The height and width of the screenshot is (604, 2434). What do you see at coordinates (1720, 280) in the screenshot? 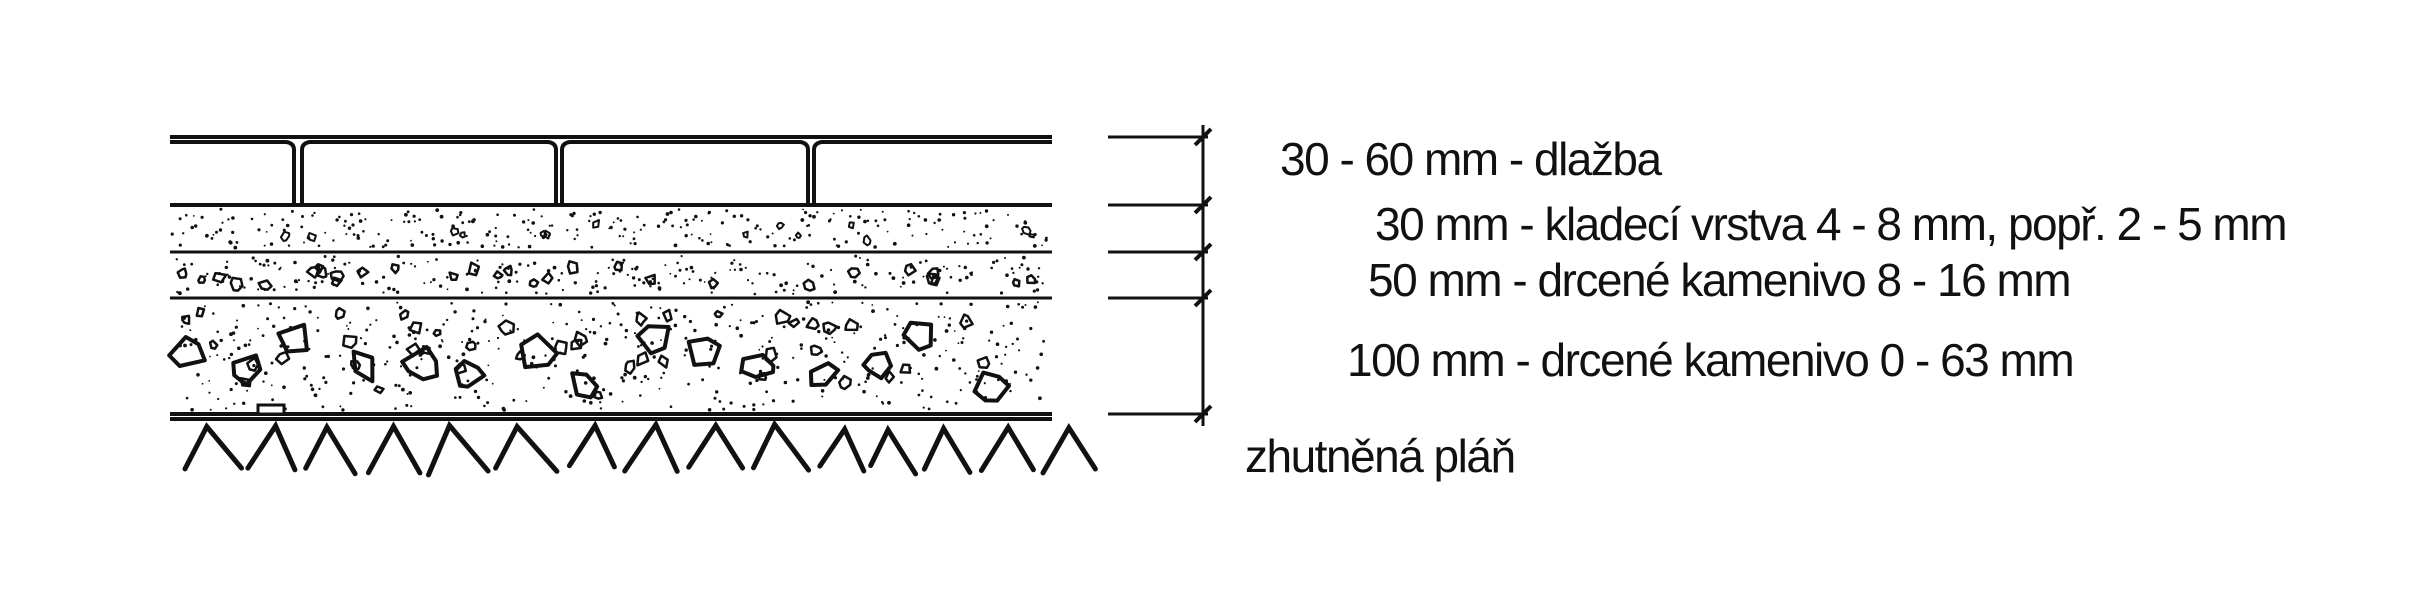
I see `label-base: 50 mm - drcené kamenivo 8 - 16 mm` at bounding box center [1720, 280].